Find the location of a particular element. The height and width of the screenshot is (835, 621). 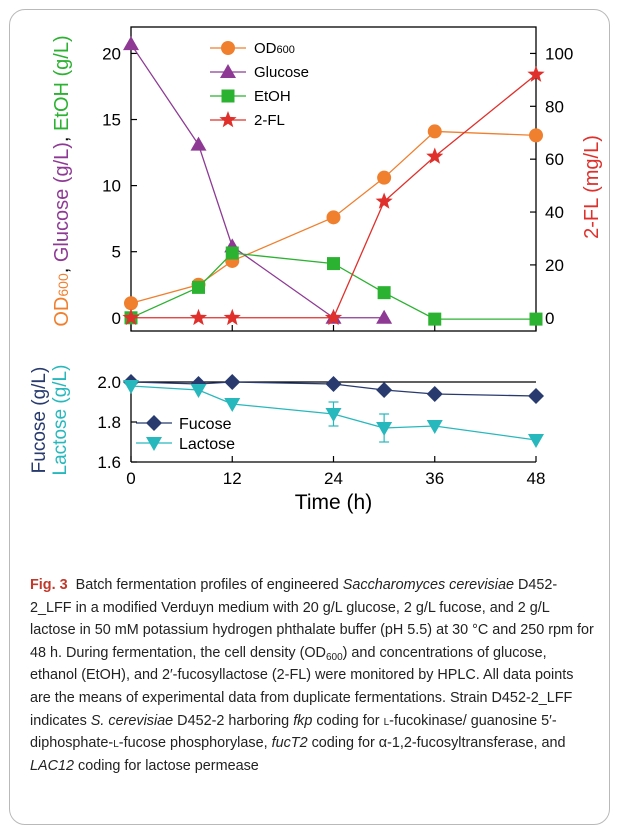

bottom-axis-title-fucose-g-l: Fucose (g/L) is located at coordinates (39, 420).